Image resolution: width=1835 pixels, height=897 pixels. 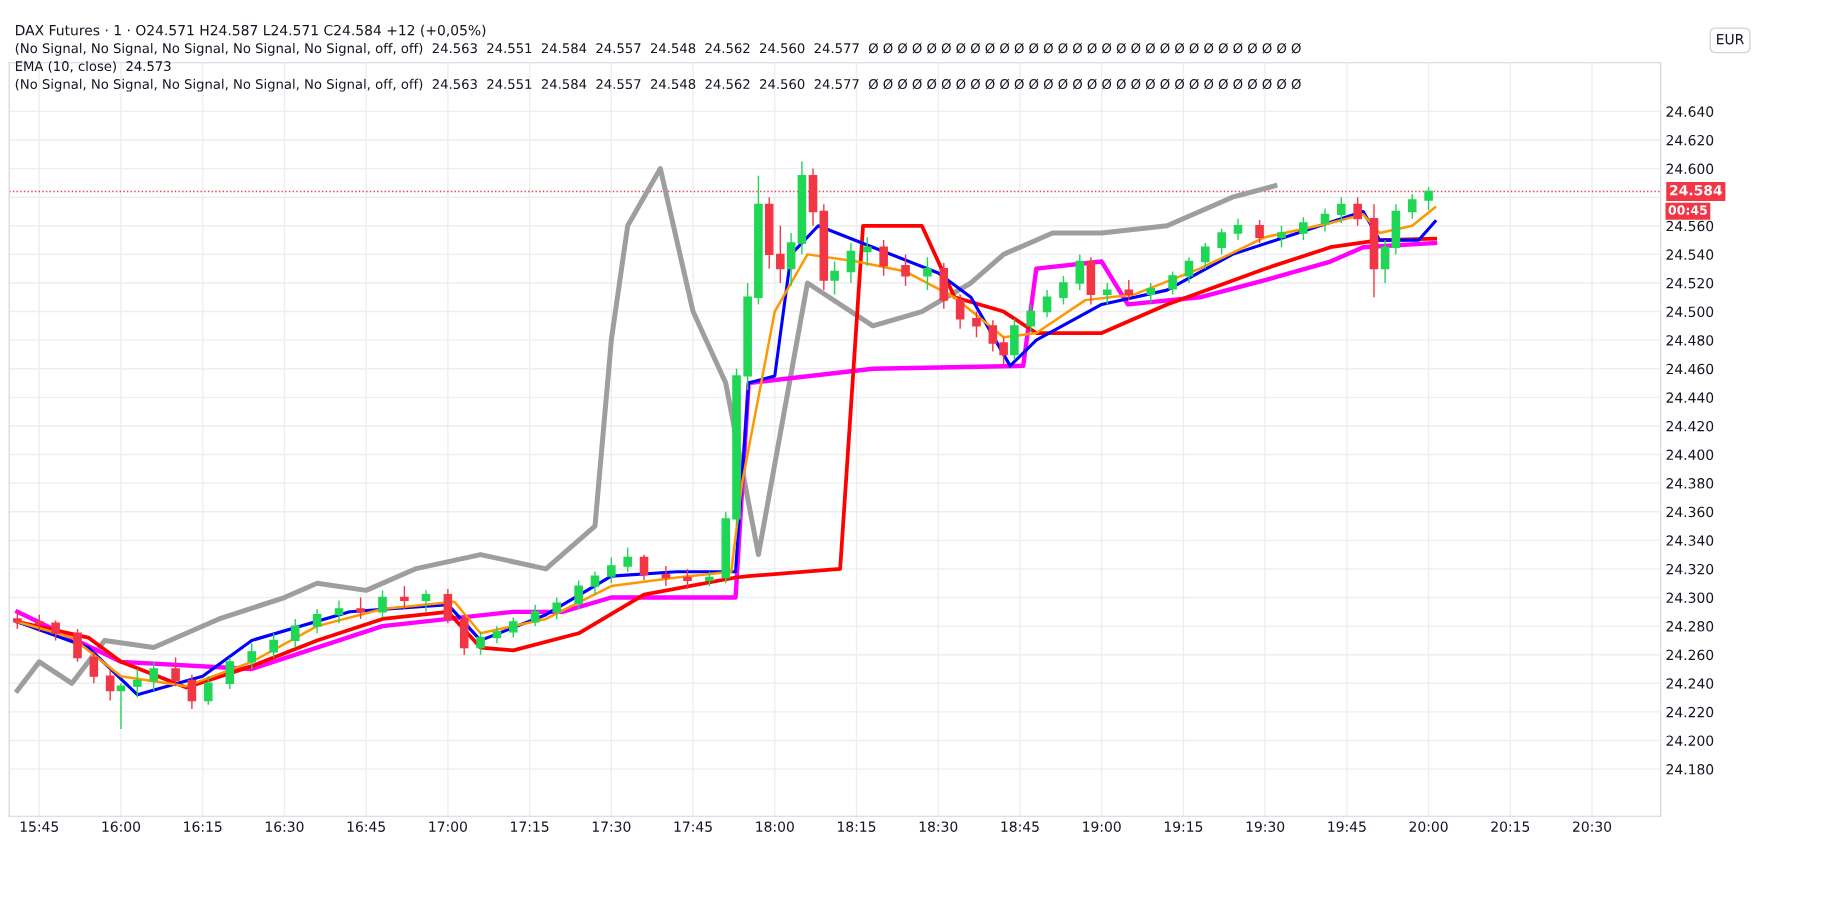 I want to click on ref-line-label: 24.584, so click(x=1696, y=190).